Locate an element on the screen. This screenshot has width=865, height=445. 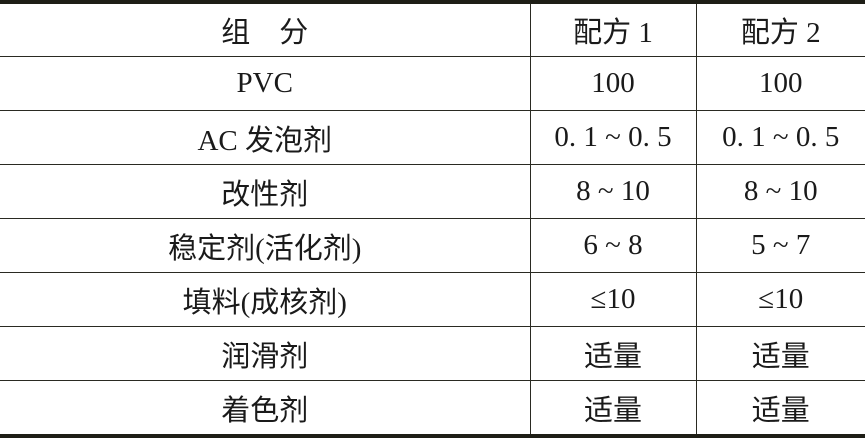
table-row: 改性剂 8 ~ 10 8 ~ 10 is located at coordinates (432, 191).